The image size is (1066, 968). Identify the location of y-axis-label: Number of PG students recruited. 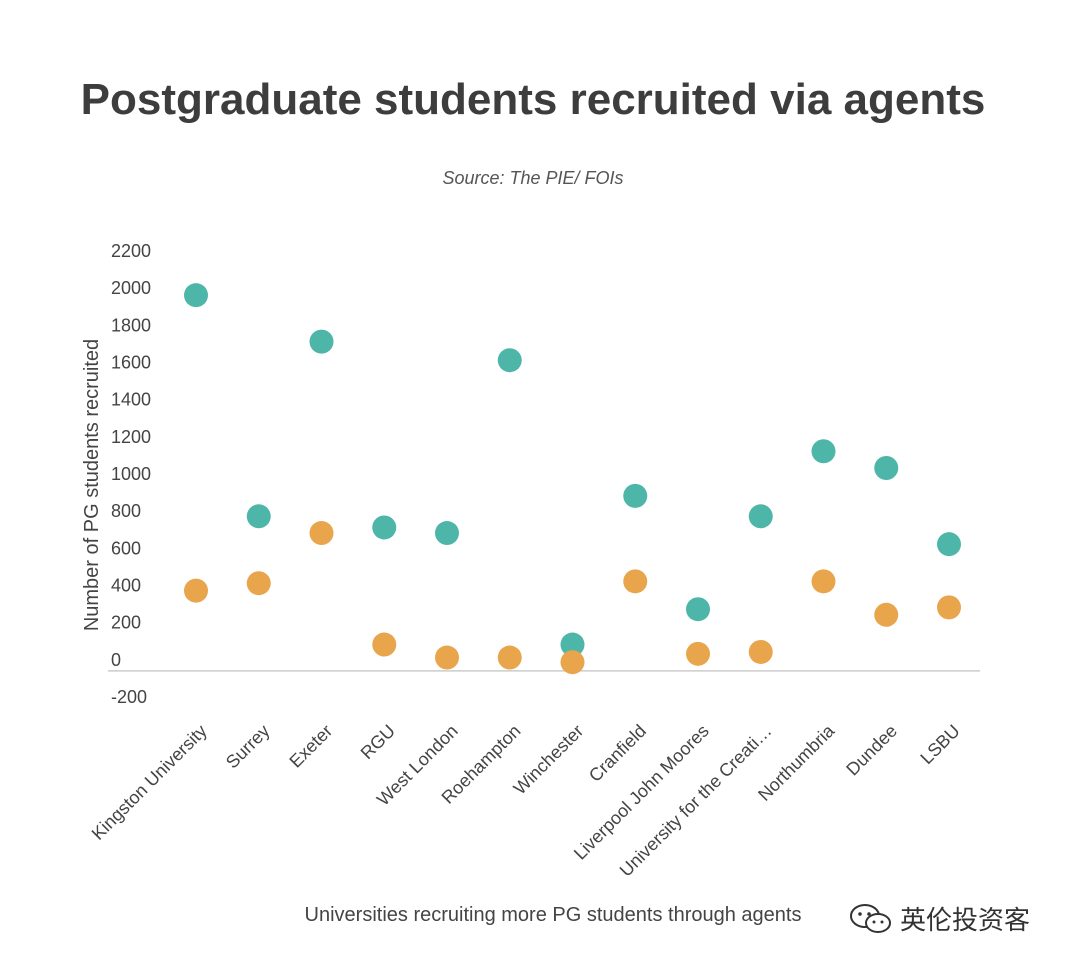
(92, 485).